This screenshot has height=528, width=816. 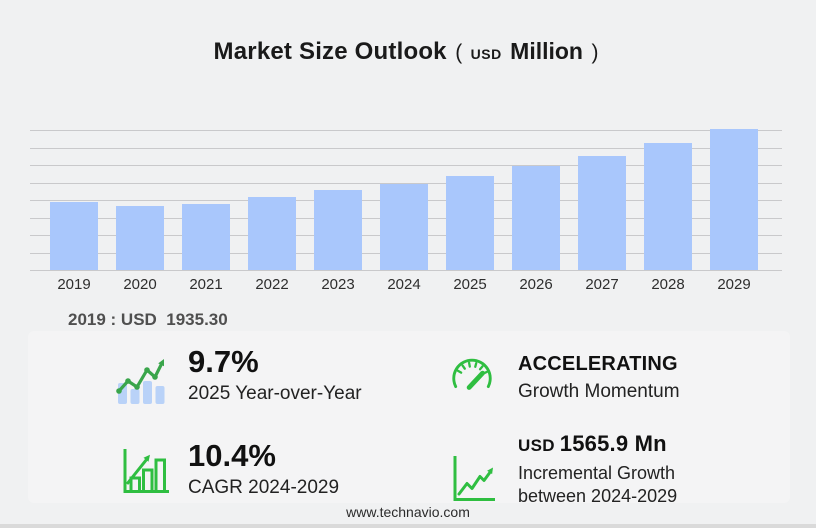 What do you see at coordinates (148, 319) in the screenshot?
I see `base-year-annotation: 2019 : USD 1935.30` at bounding box center [148, 319].